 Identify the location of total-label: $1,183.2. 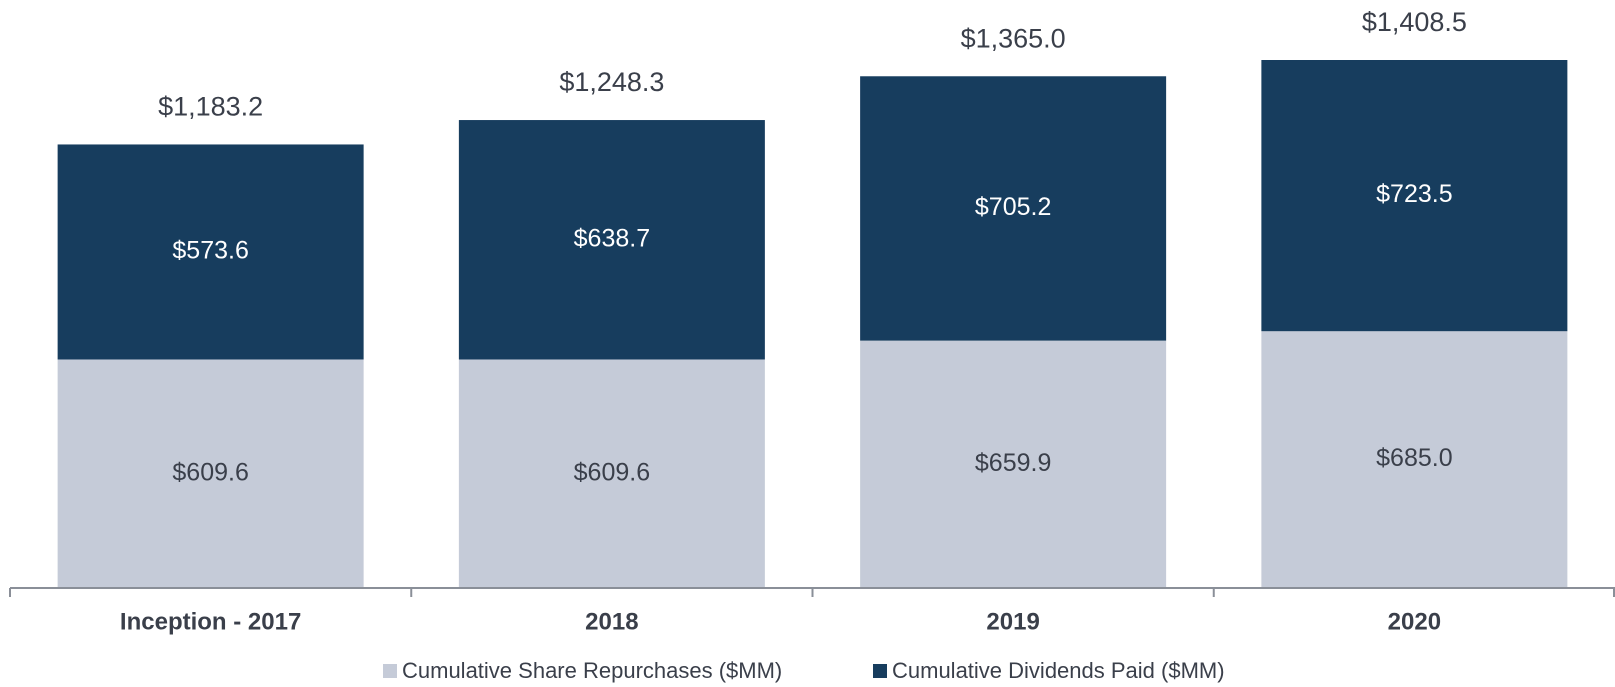
(210, 107).